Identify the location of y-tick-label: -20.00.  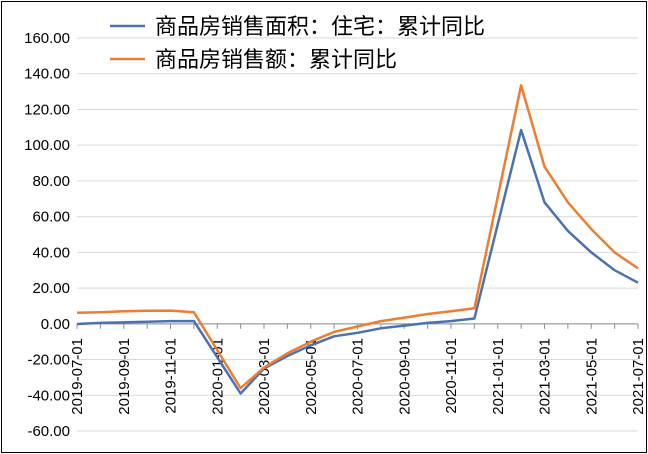
(48, 360).